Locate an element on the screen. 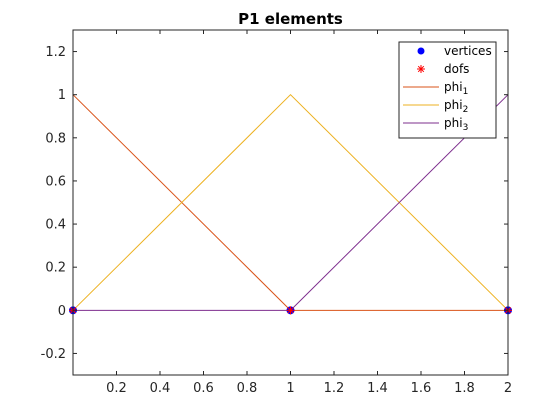  x-tick-label: 1 is located at coordinates (290, 388).